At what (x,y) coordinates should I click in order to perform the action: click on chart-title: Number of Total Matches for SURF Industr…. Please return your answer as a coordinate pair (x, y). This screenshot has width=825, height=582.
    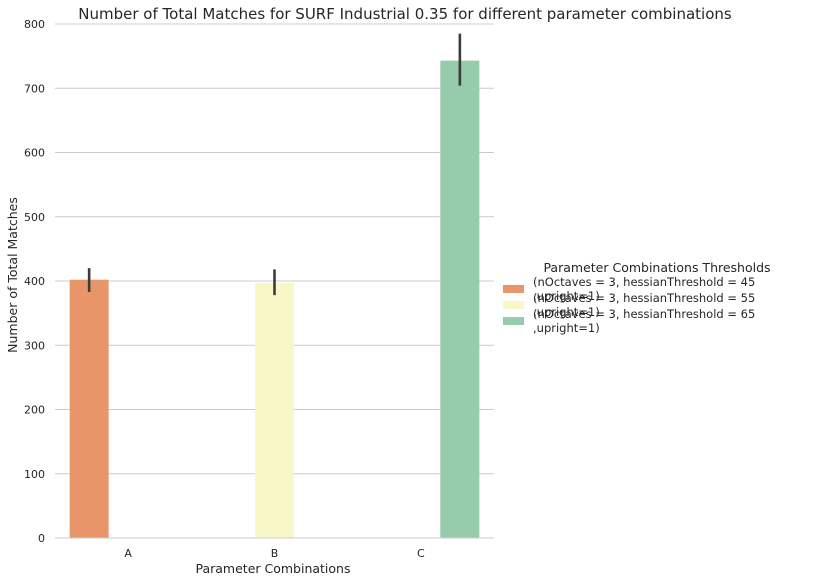
    Looking at the image, I should click on (405, 14).